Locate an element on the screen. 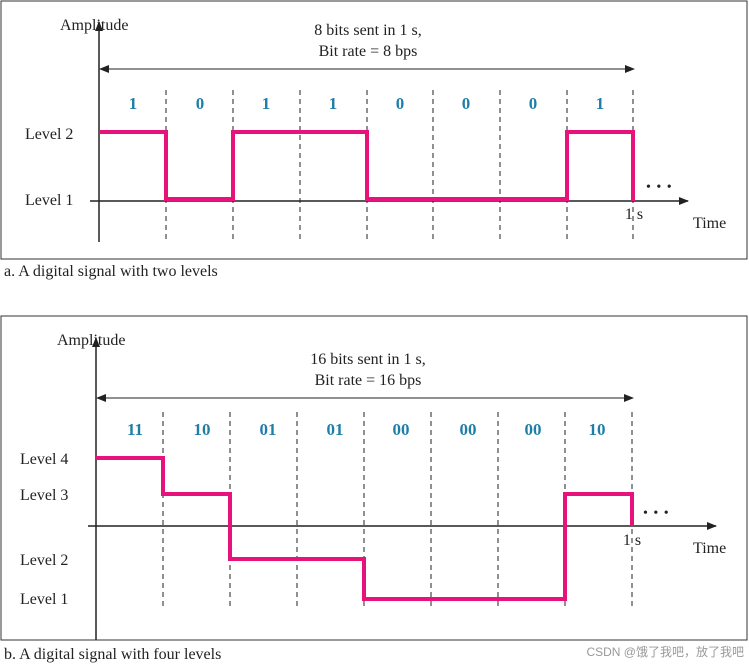 The height and width of the screenshot is (665, 749). panel-b-dibit-5: 00 is located at coordinates (401, 429).